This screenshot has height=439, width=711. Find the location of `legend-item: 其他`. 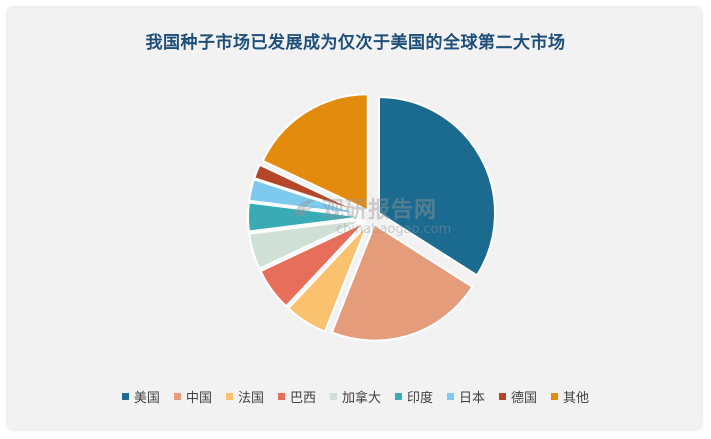

legend-item: 其他 is located at coordinates (570, 396).